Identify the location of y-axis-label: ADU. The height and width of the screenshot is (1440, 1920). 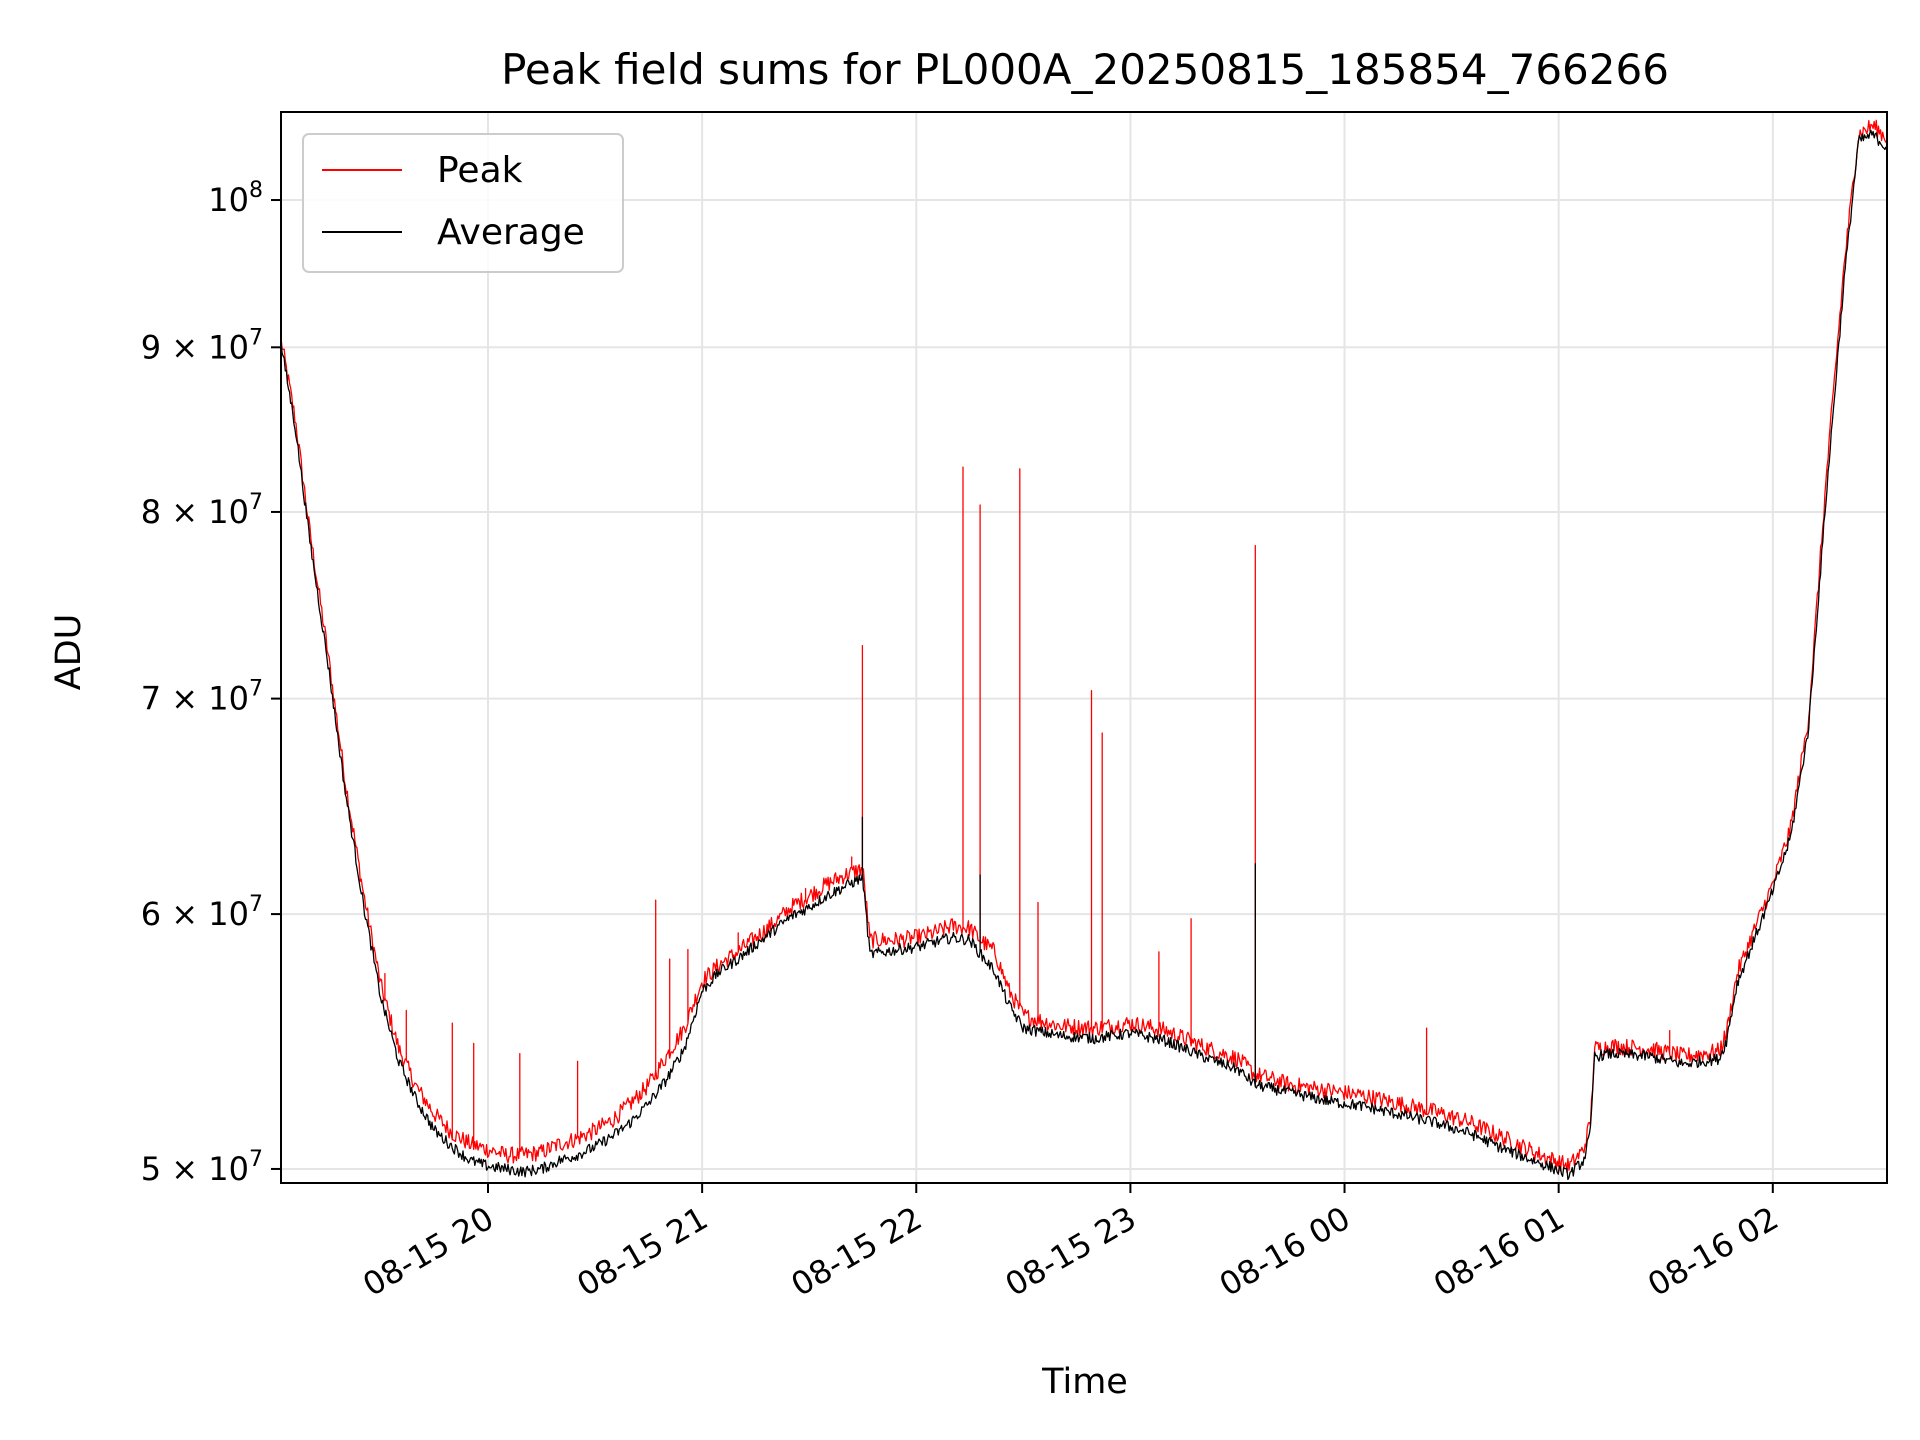
(69, 652).